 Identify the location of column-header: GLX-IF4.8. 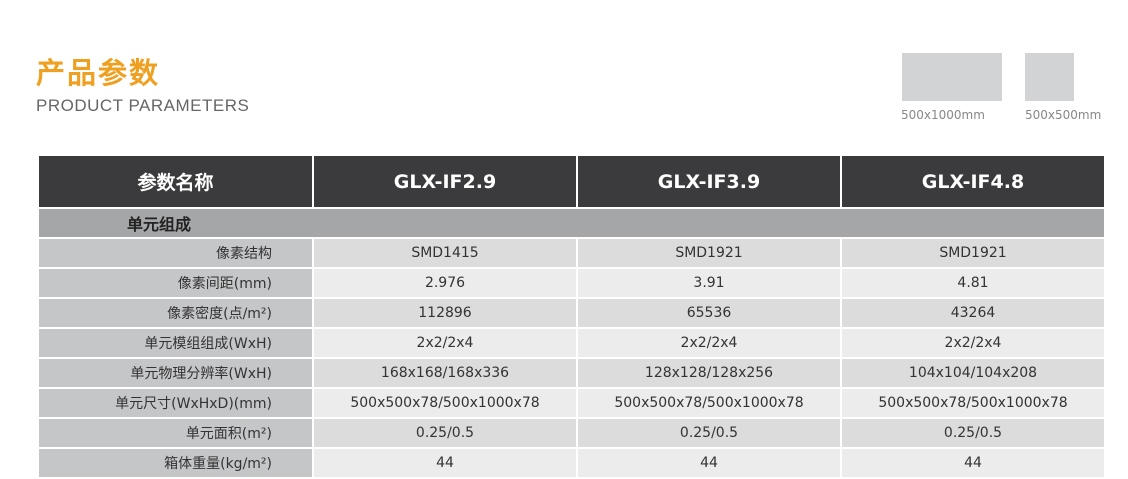
(973, 181).